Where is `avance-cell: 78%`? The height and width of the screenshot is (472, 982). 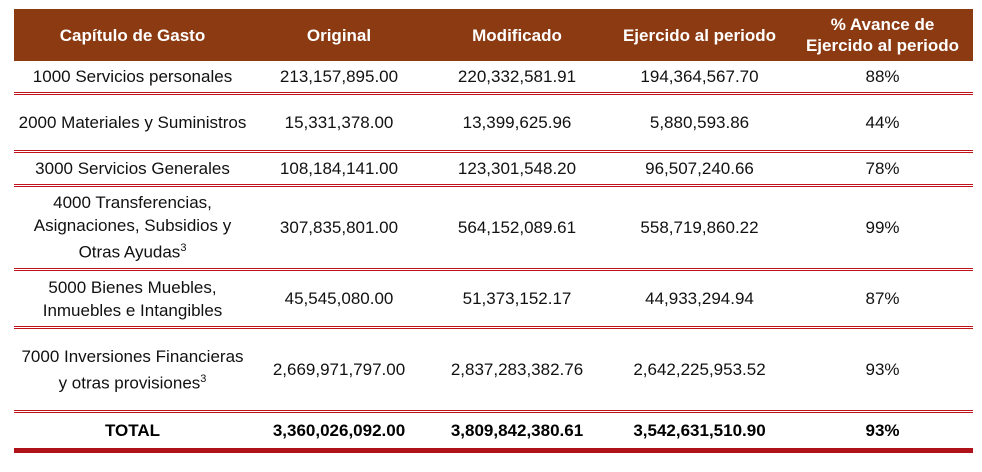
avance-cell: 78% is located at coordinates (882, 168).